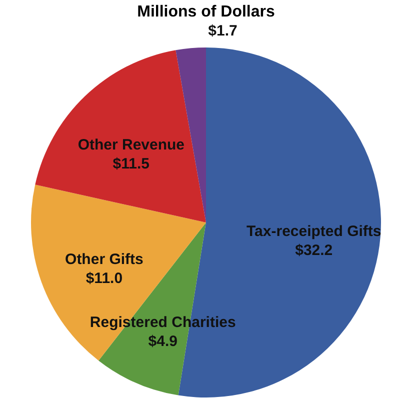 The height and width of the screenshot is (415, 412). I want to click on slice-label: Other Revenue, so click(131, 145).